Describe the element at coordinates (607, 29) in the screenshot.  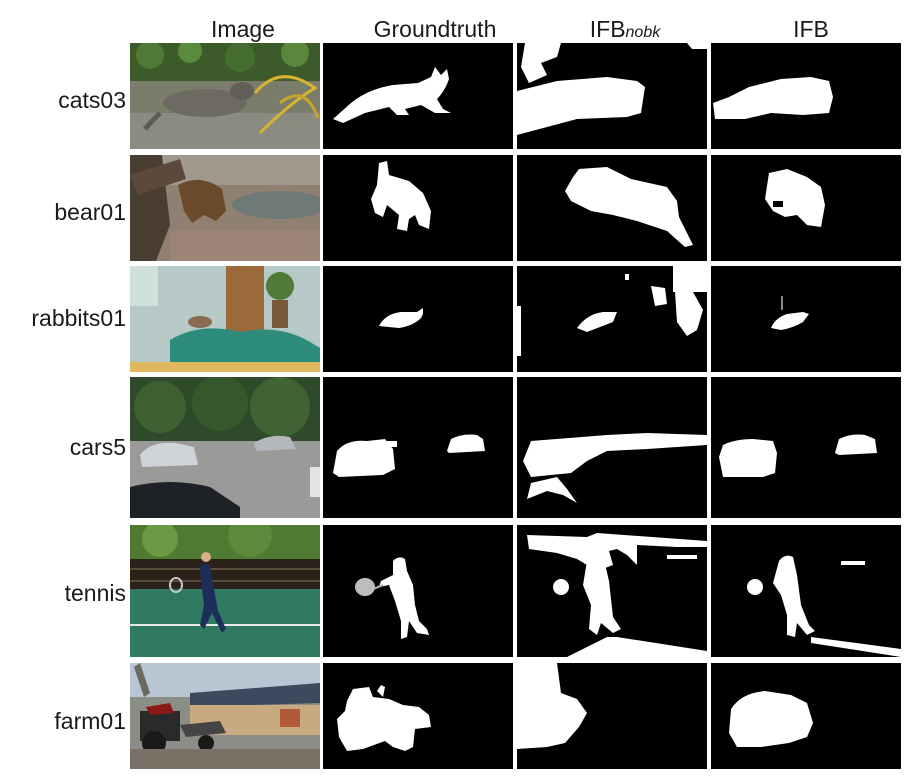
I see `ifb-nobk-main: IFB` at that location.